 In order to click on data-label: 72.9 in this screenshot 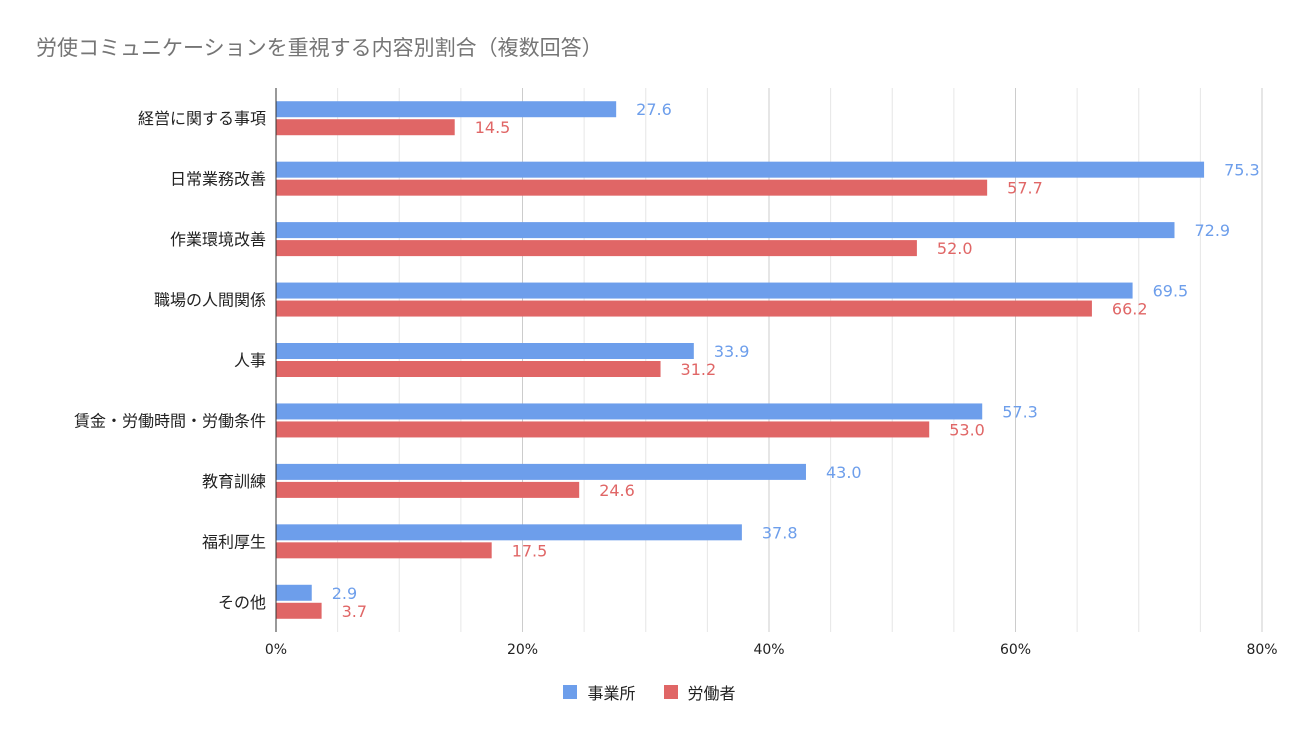, I will do `click(1212, 230)`.